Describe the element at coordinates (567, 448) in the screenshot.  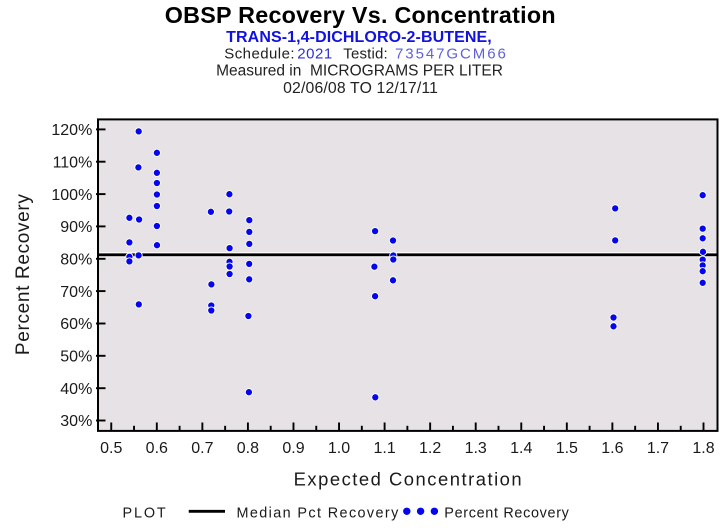
I see `svg-text: 1.5` at that location.